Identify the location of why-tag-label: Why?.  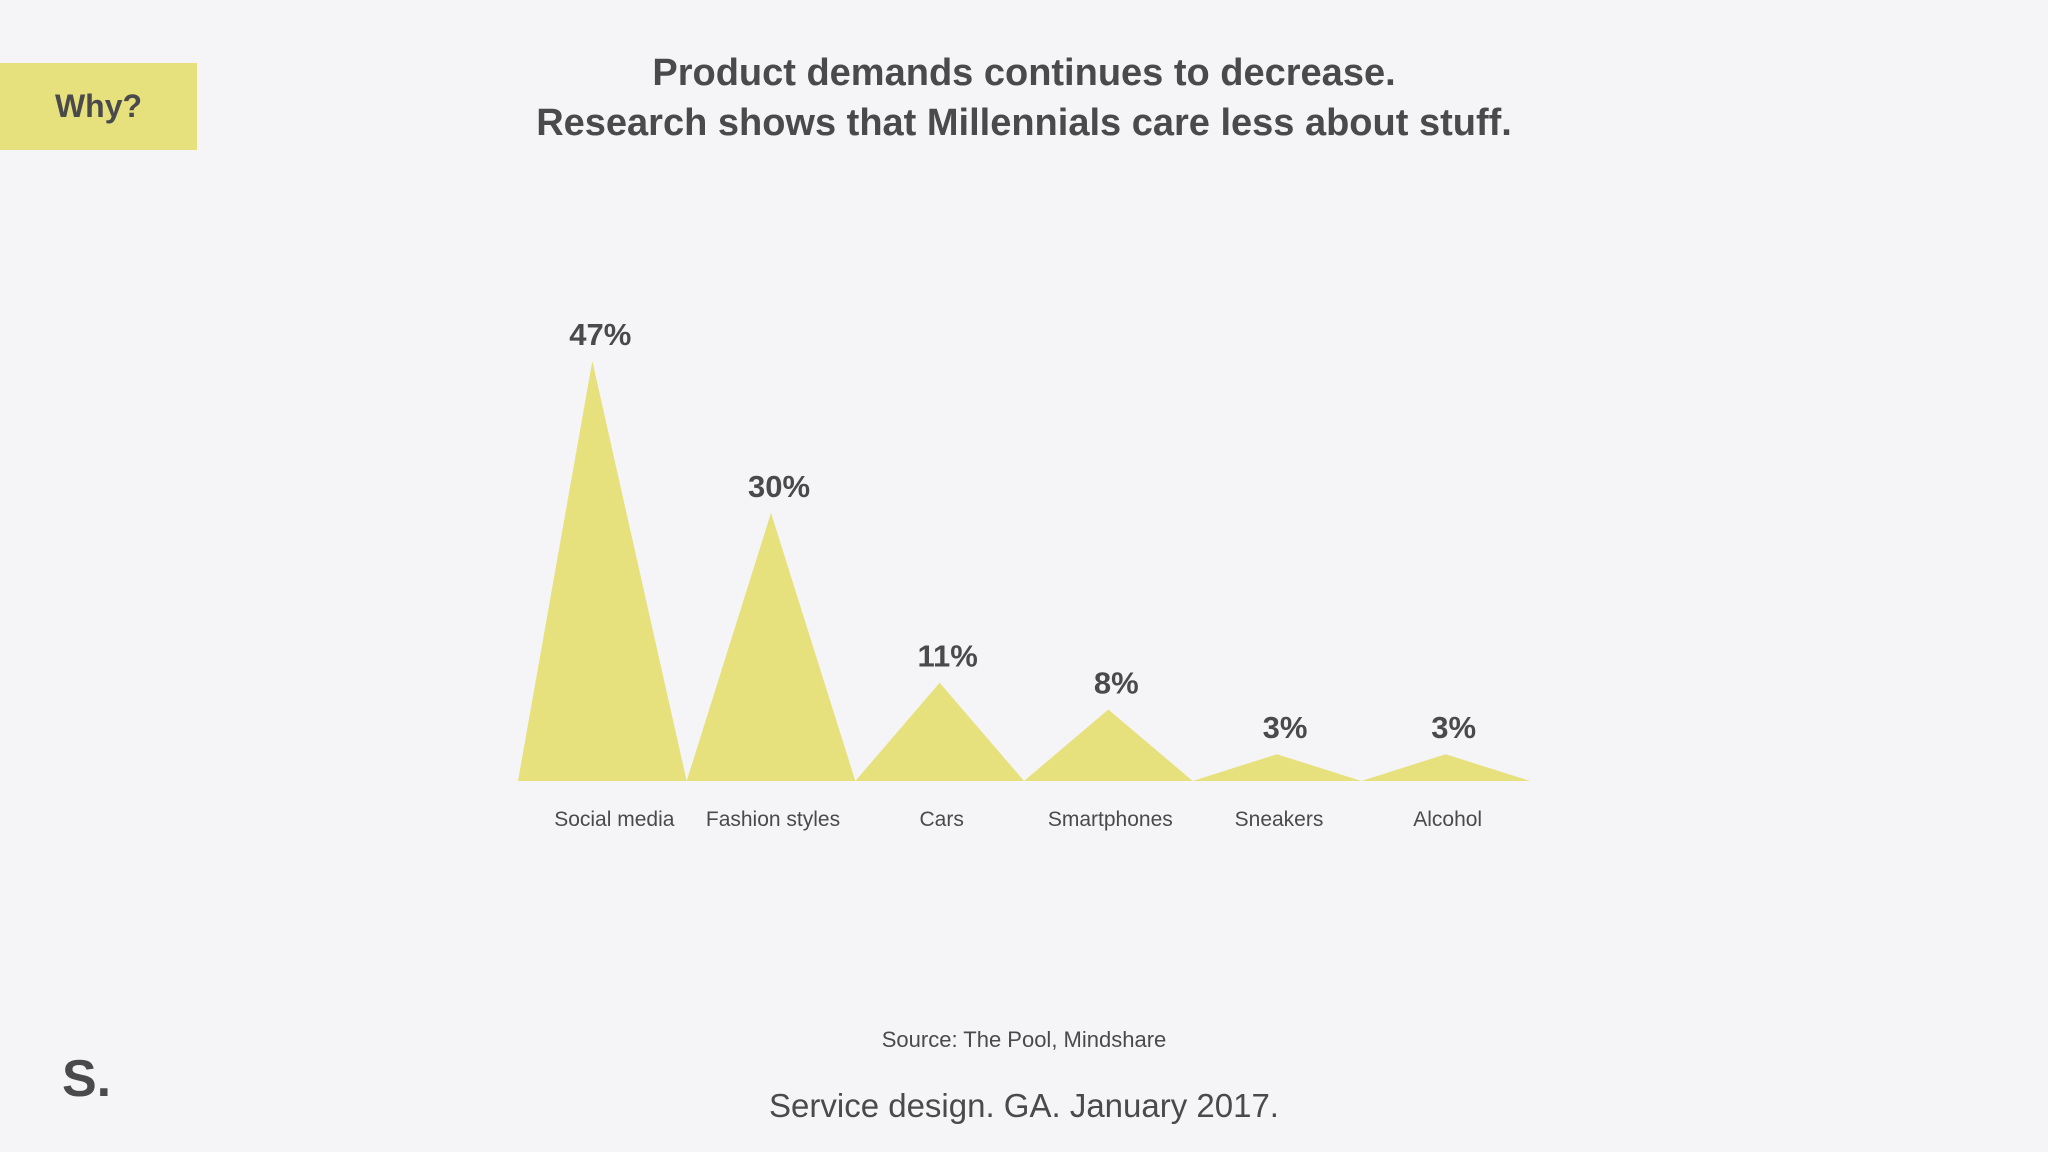
(98, 106).